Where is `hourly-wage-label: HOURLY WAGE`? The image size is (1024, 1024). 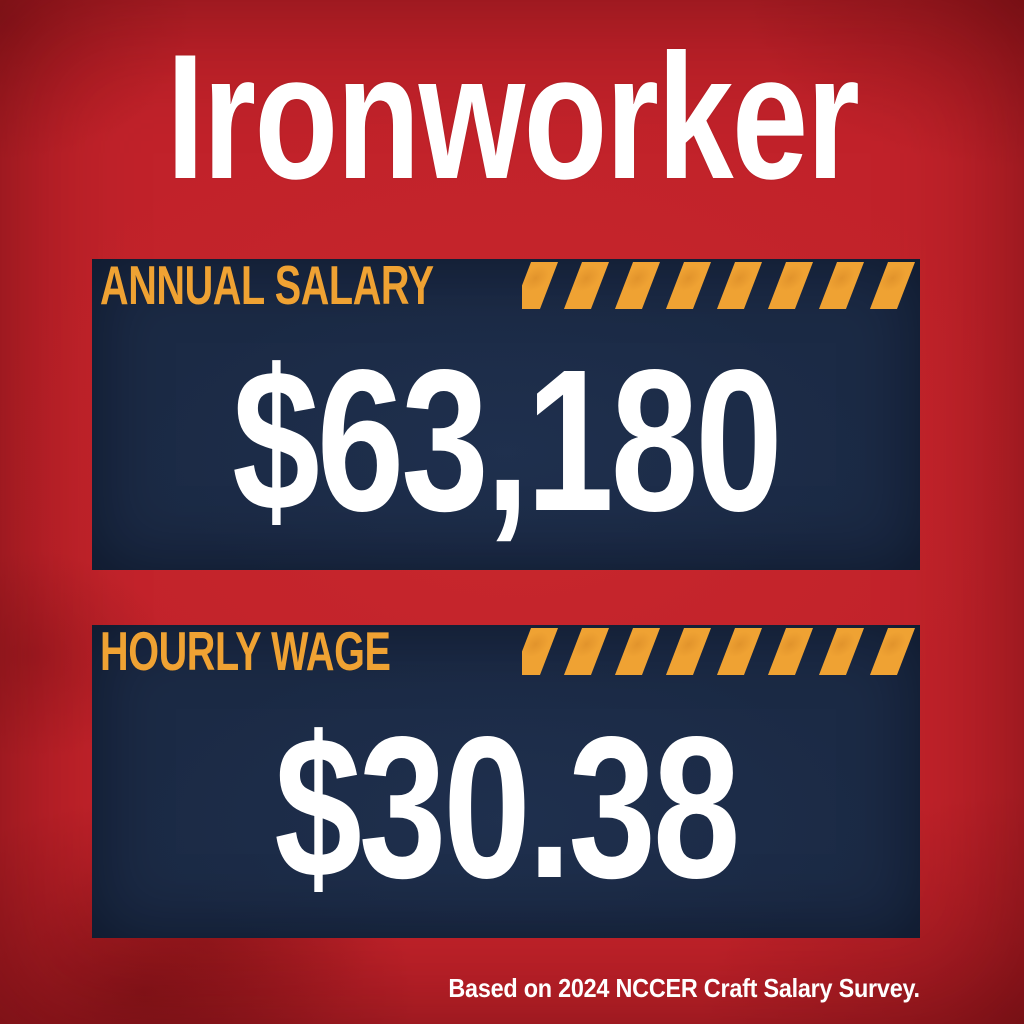 hourly-wage-label: HOURLY WAGE is located at coordinates (245, 651).